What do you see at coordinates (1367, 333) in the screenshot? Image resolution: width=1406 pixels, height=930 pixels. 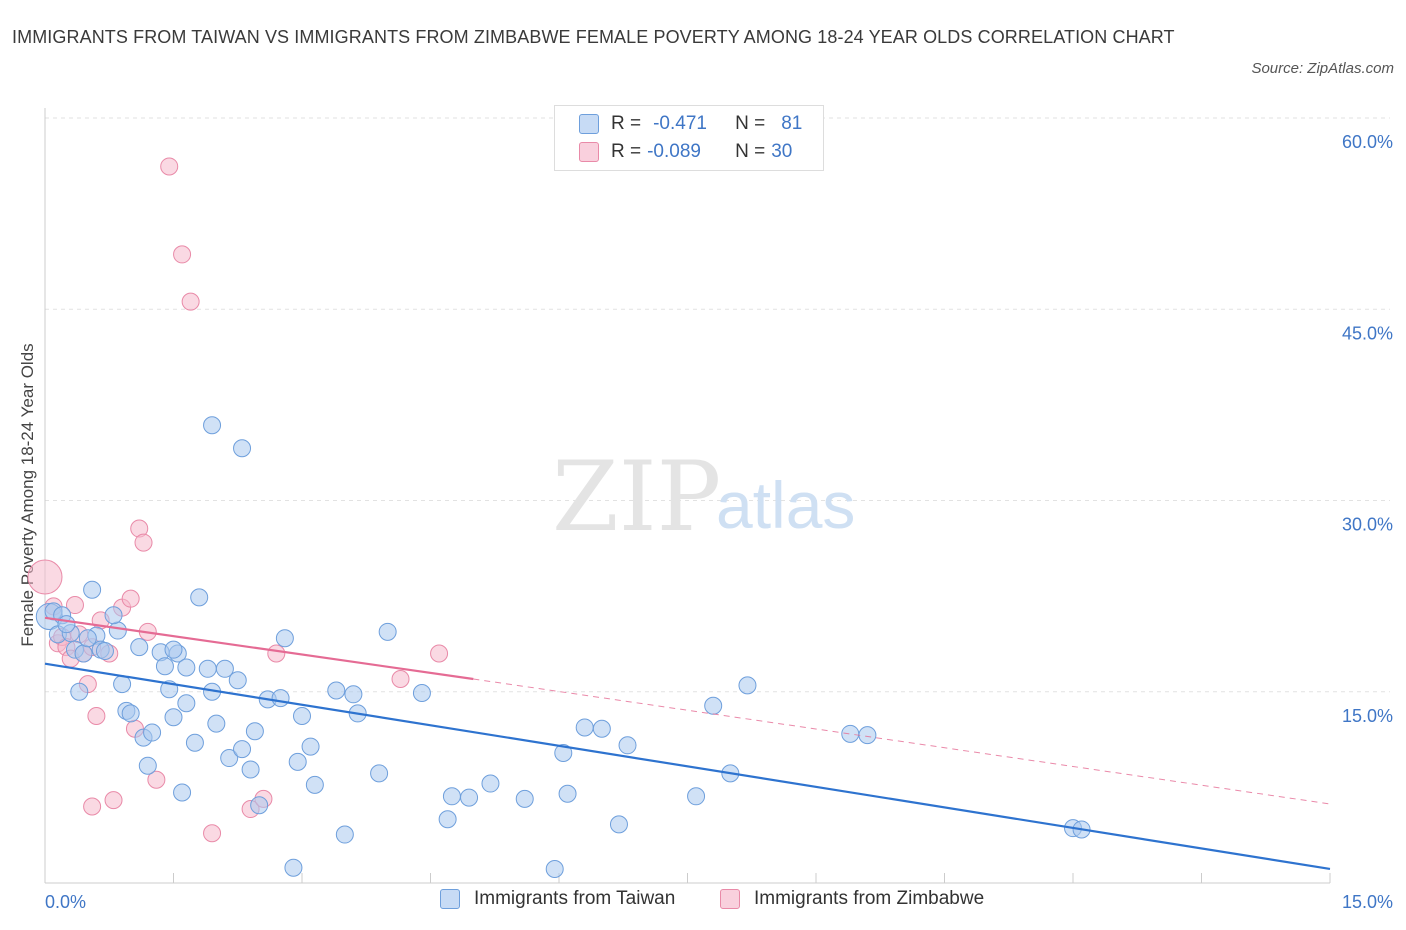 I see `y-tick-label: 45.0%` at bounding box center [1367, 333].